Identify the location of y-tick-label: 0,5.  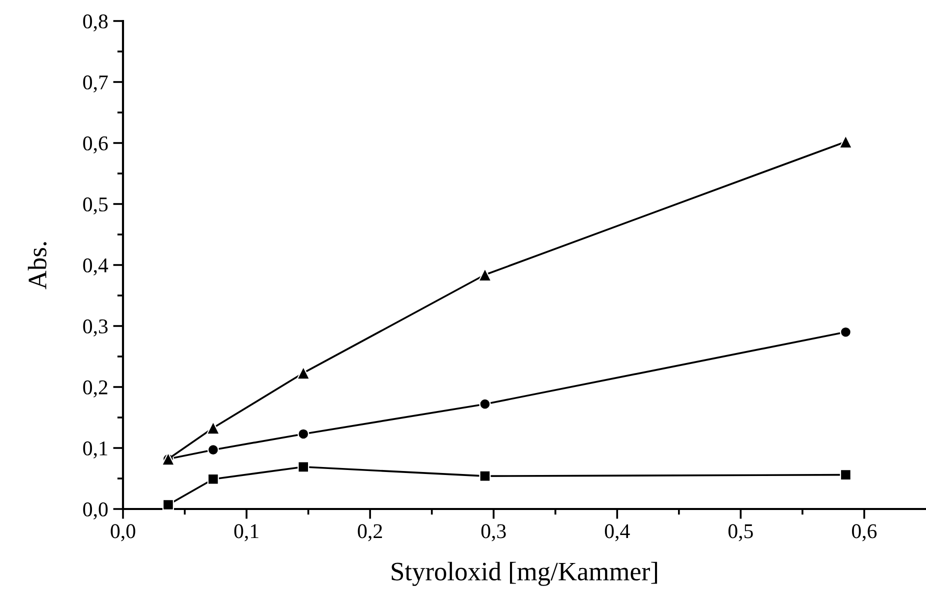
(95, 205).